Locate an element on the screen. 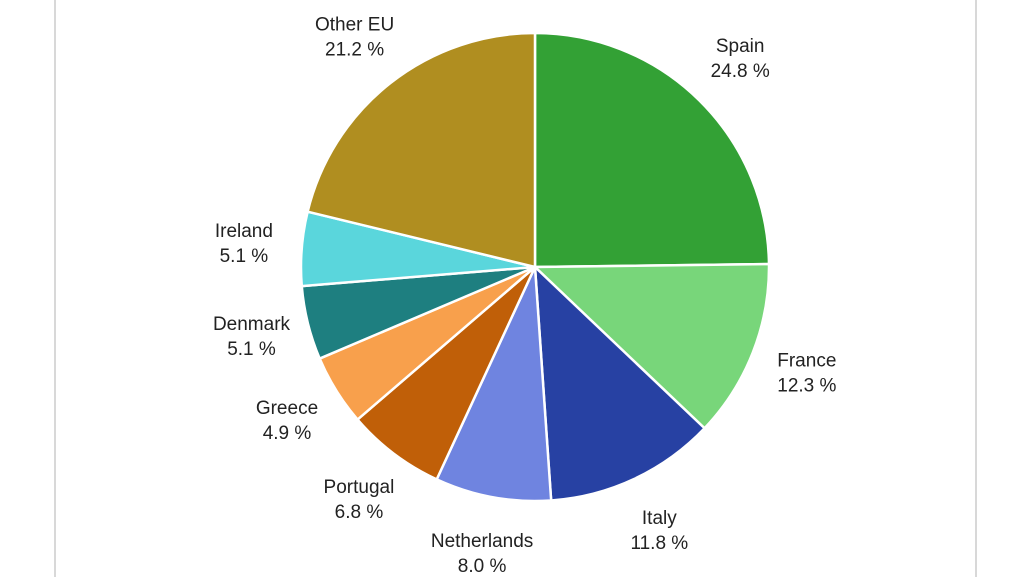  slice-value-label: 24.8 % is located at coordinates (740, 71).